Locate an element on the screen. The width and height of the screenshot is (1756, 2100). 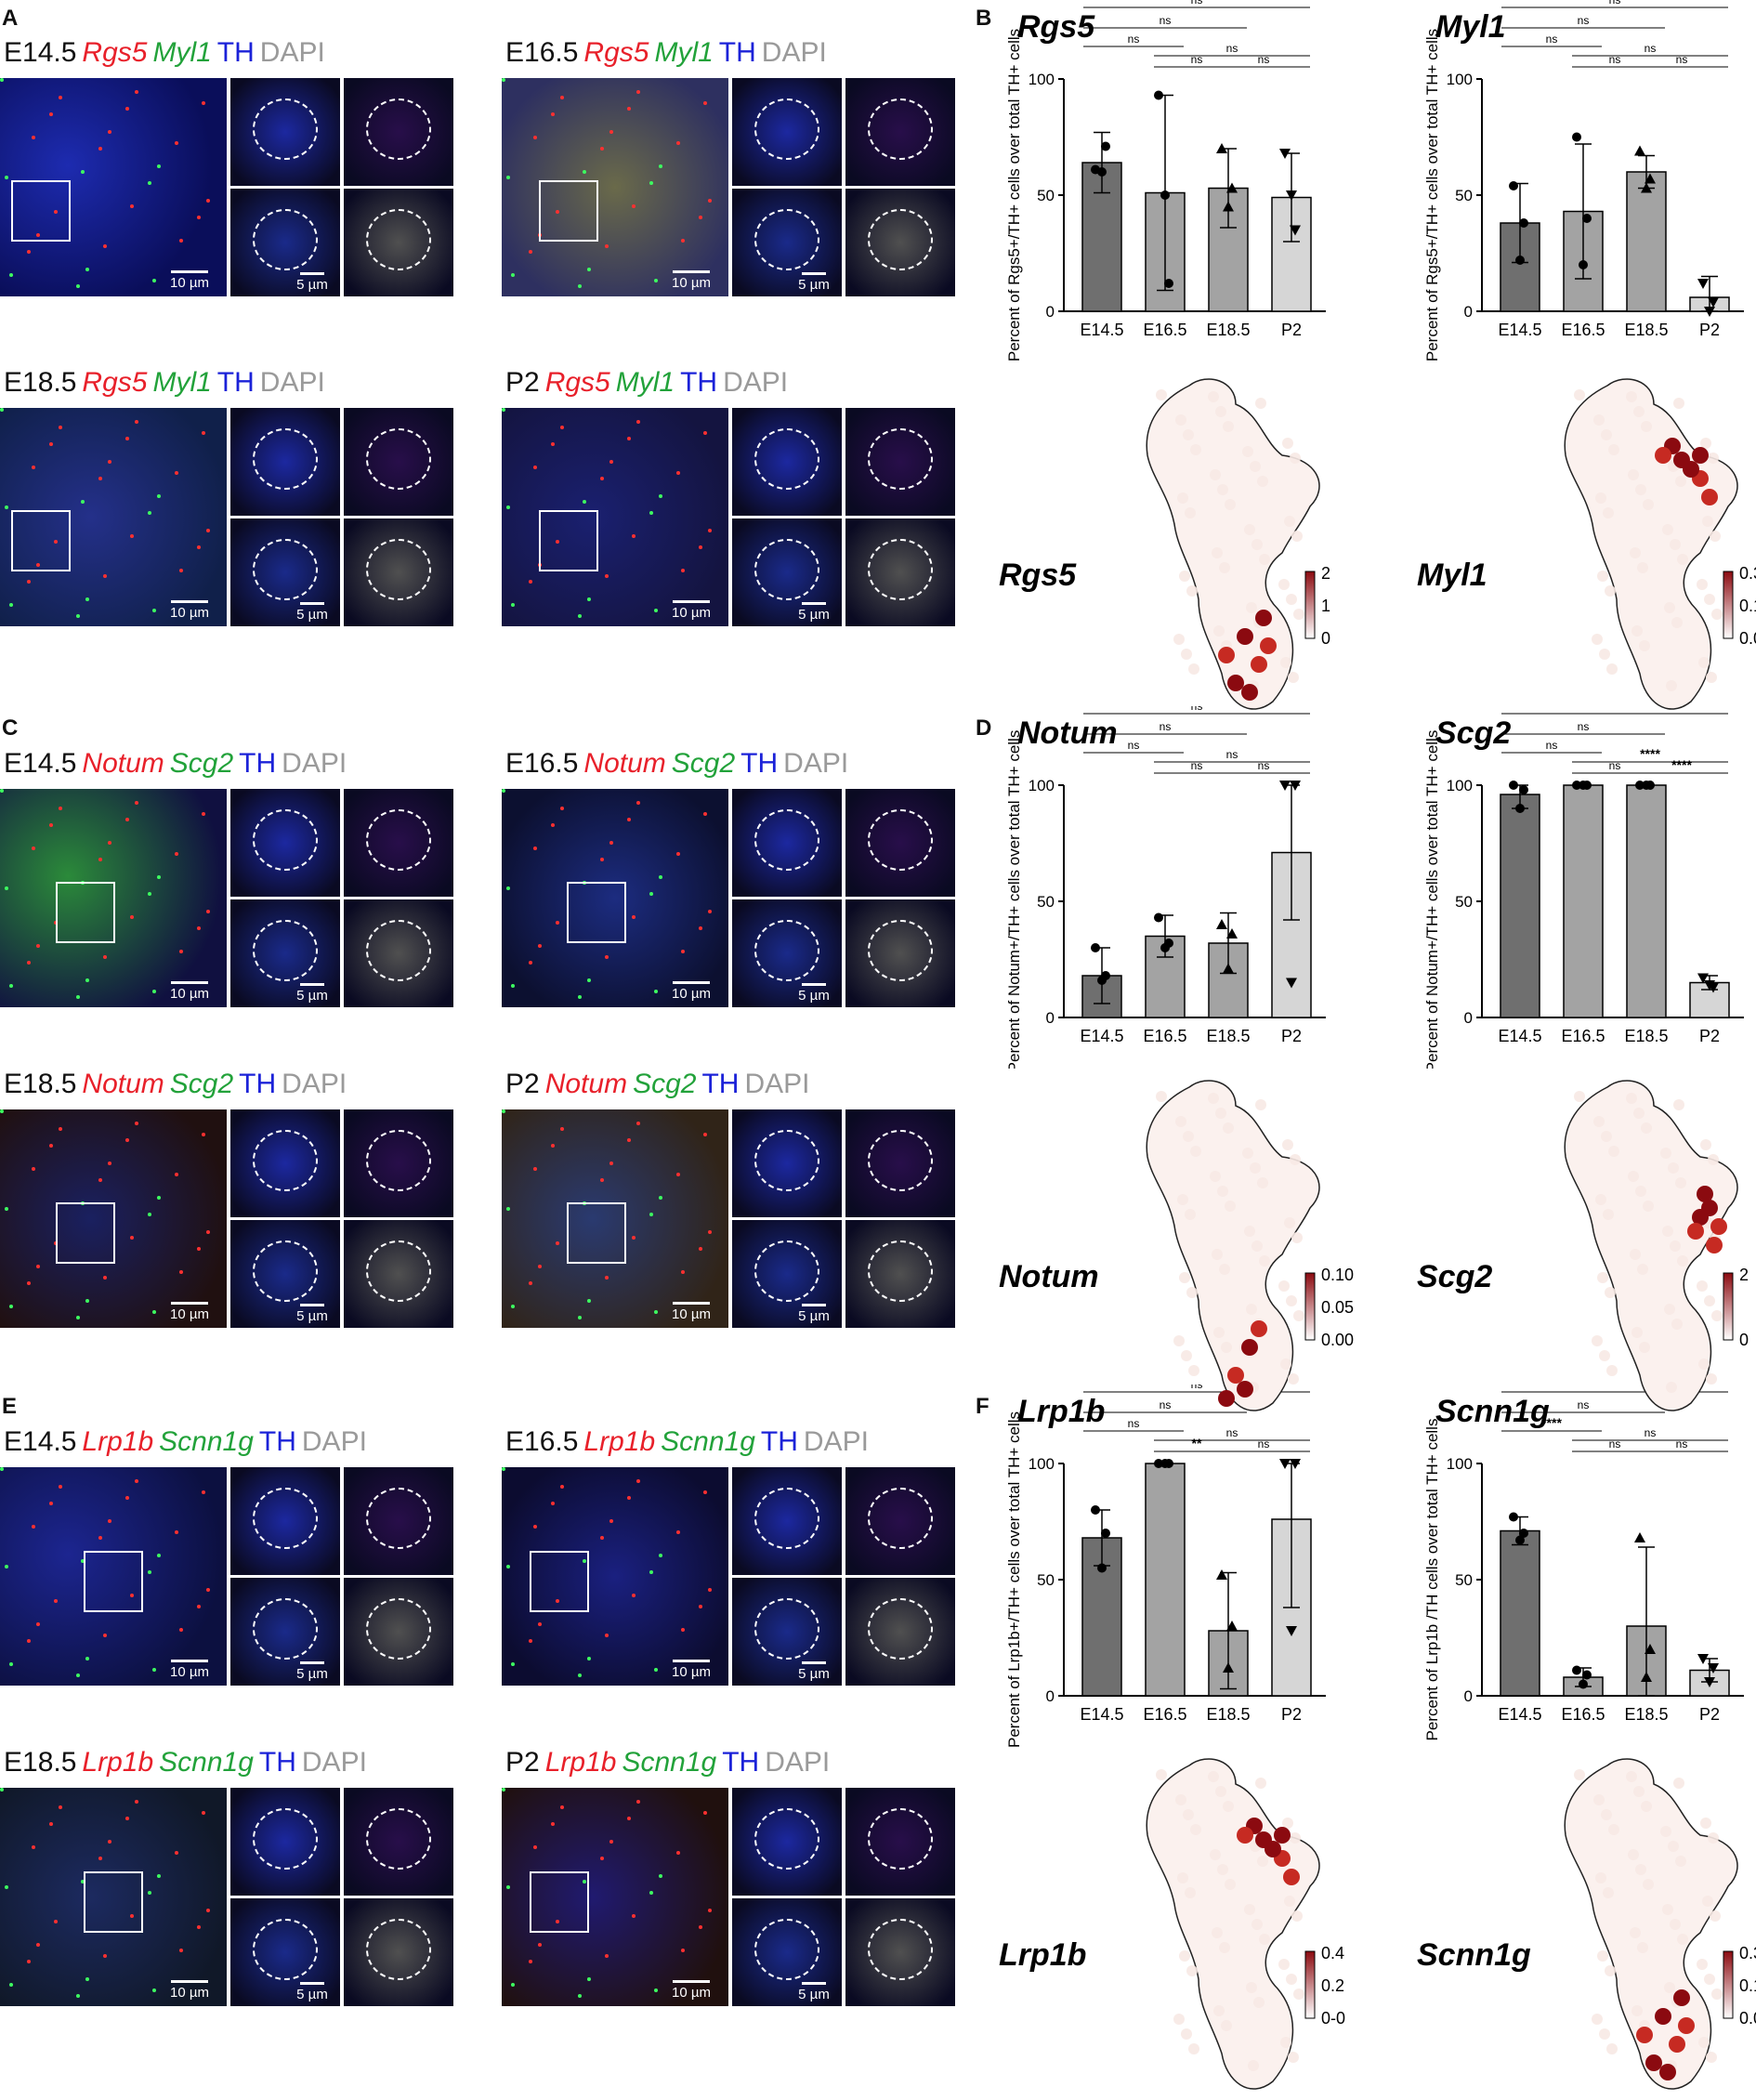
color-scale-label: 0.4 is located at coordinates (1332, 1953).